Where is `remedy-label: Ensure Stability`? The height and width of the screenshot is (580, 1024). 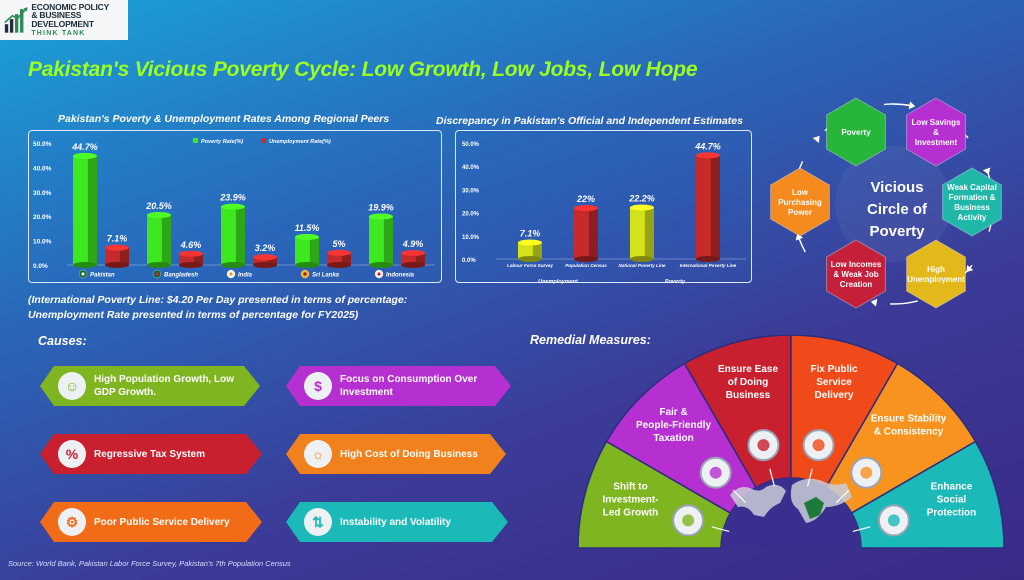 remedy-label: Ensure Stability is located at coordinates (909, 419).